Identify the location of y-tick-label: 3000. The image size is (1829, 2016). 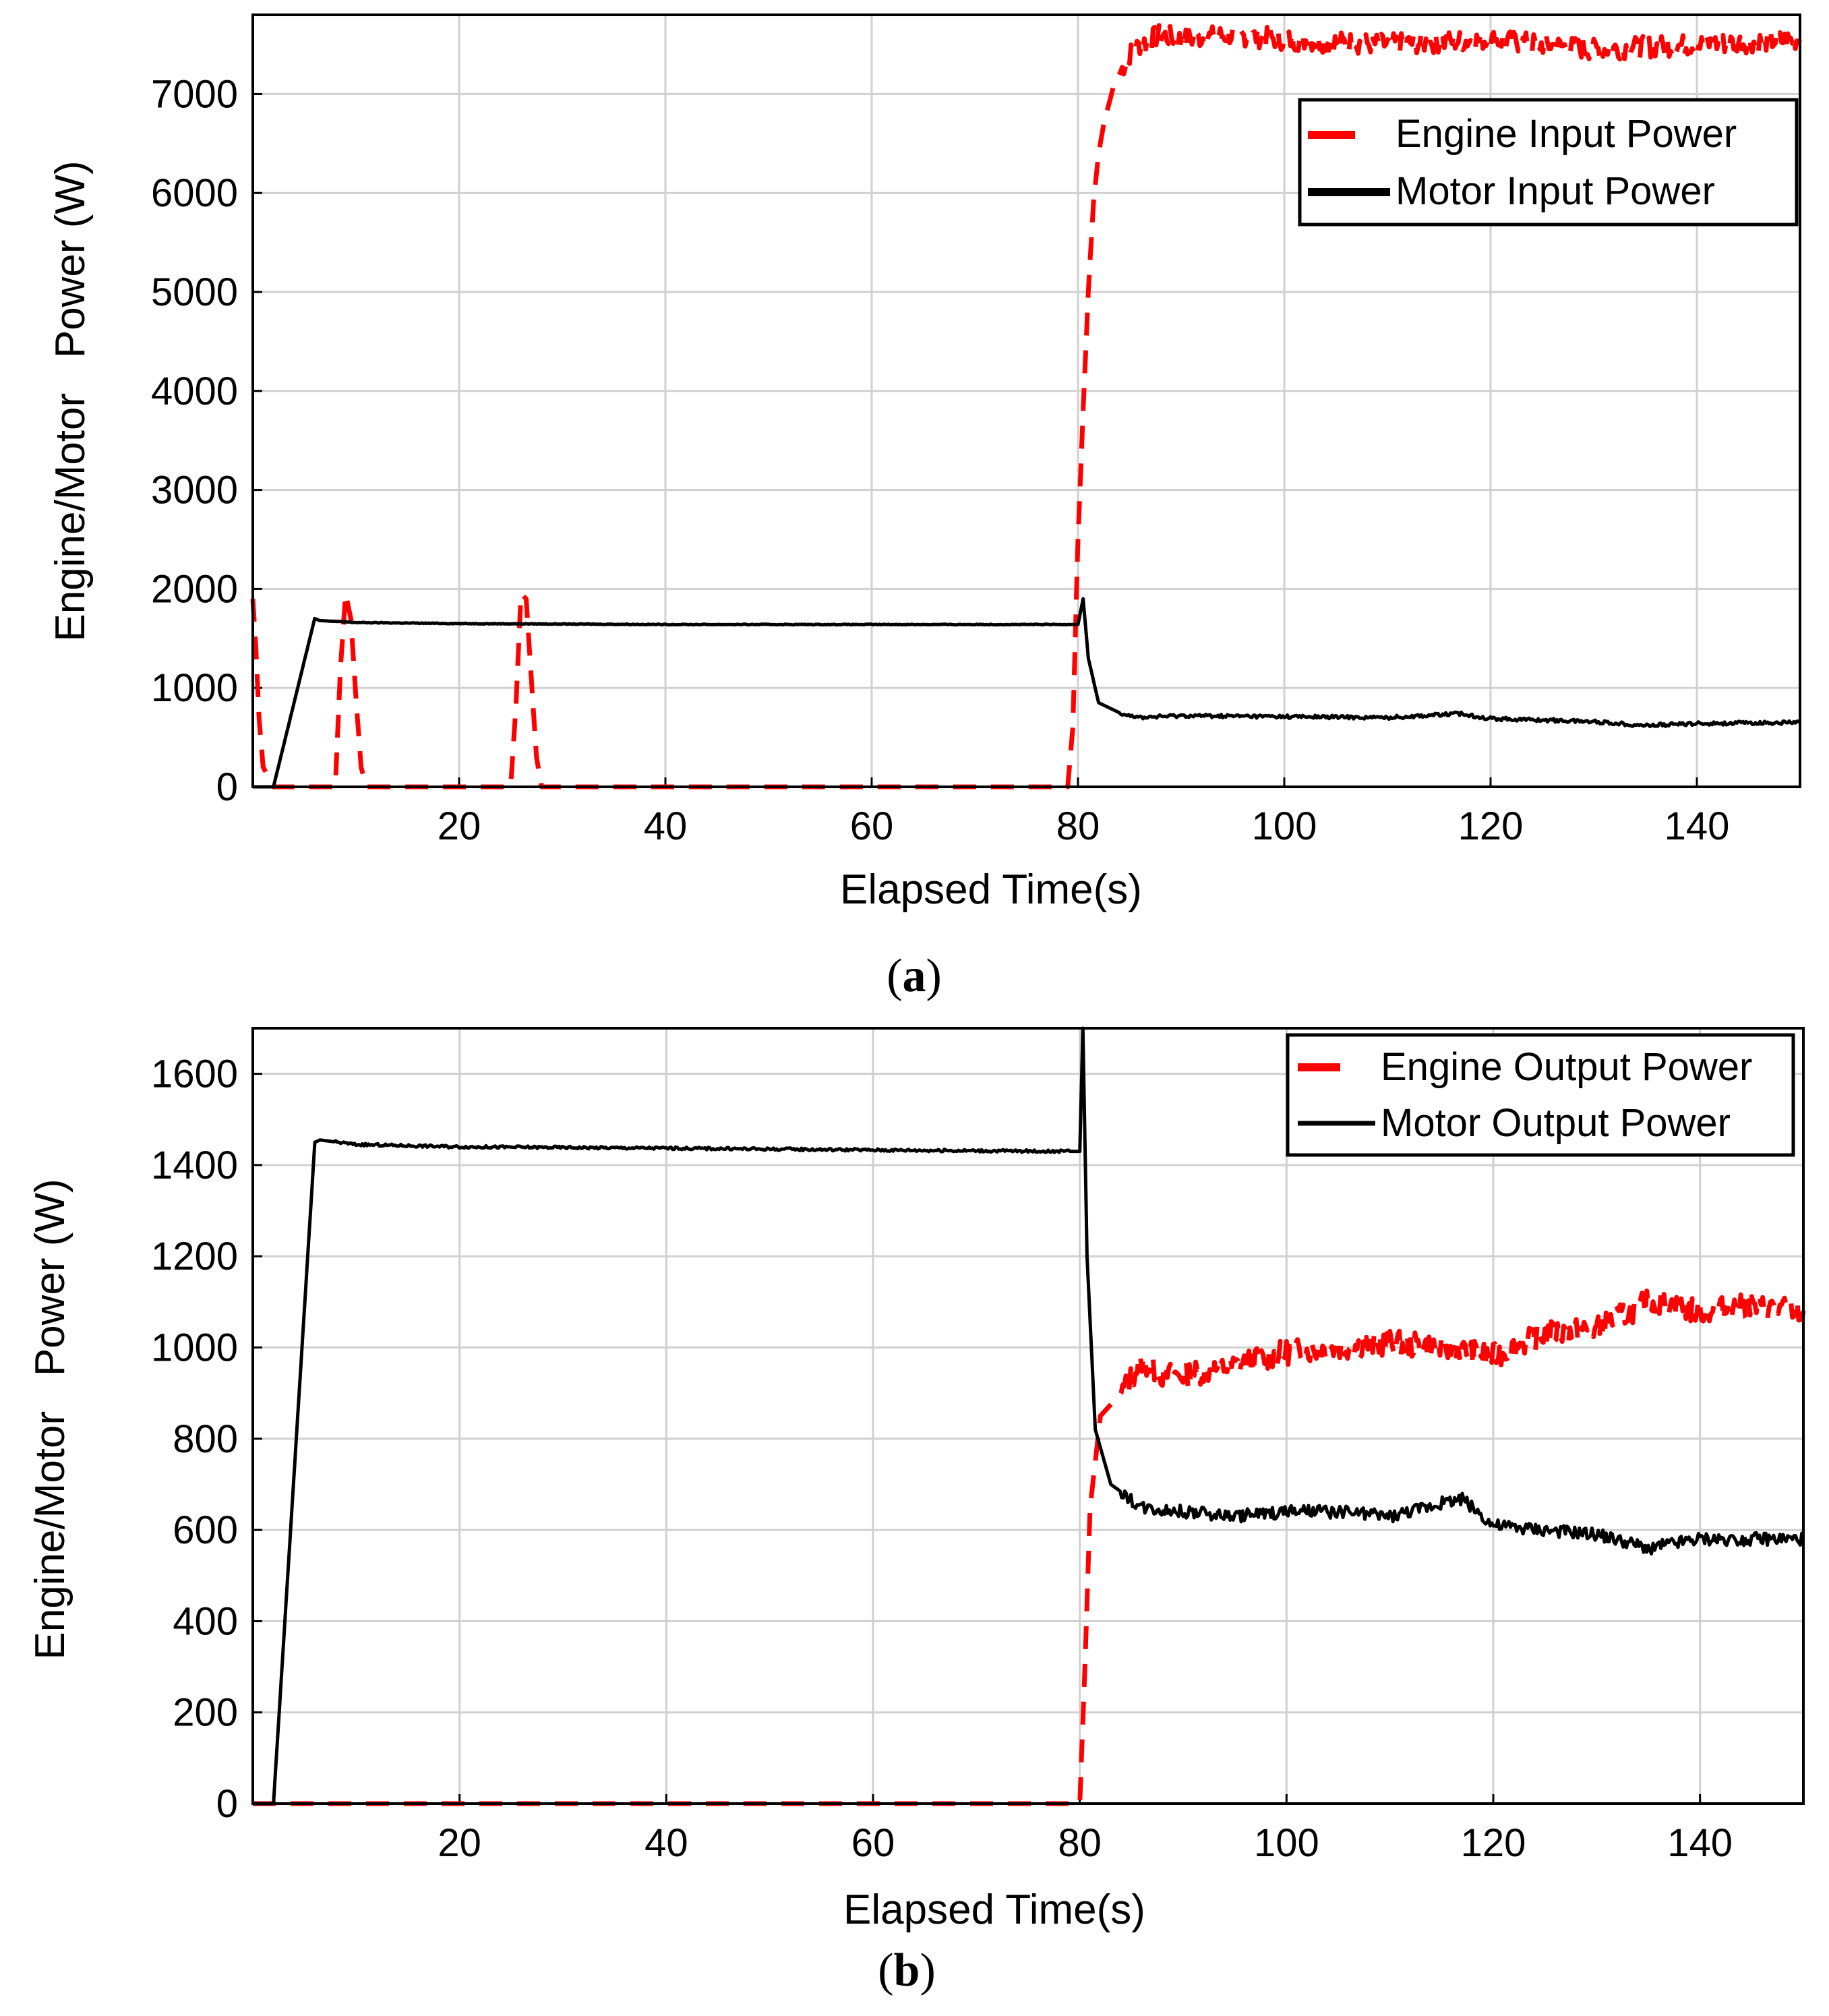
(194, 490).